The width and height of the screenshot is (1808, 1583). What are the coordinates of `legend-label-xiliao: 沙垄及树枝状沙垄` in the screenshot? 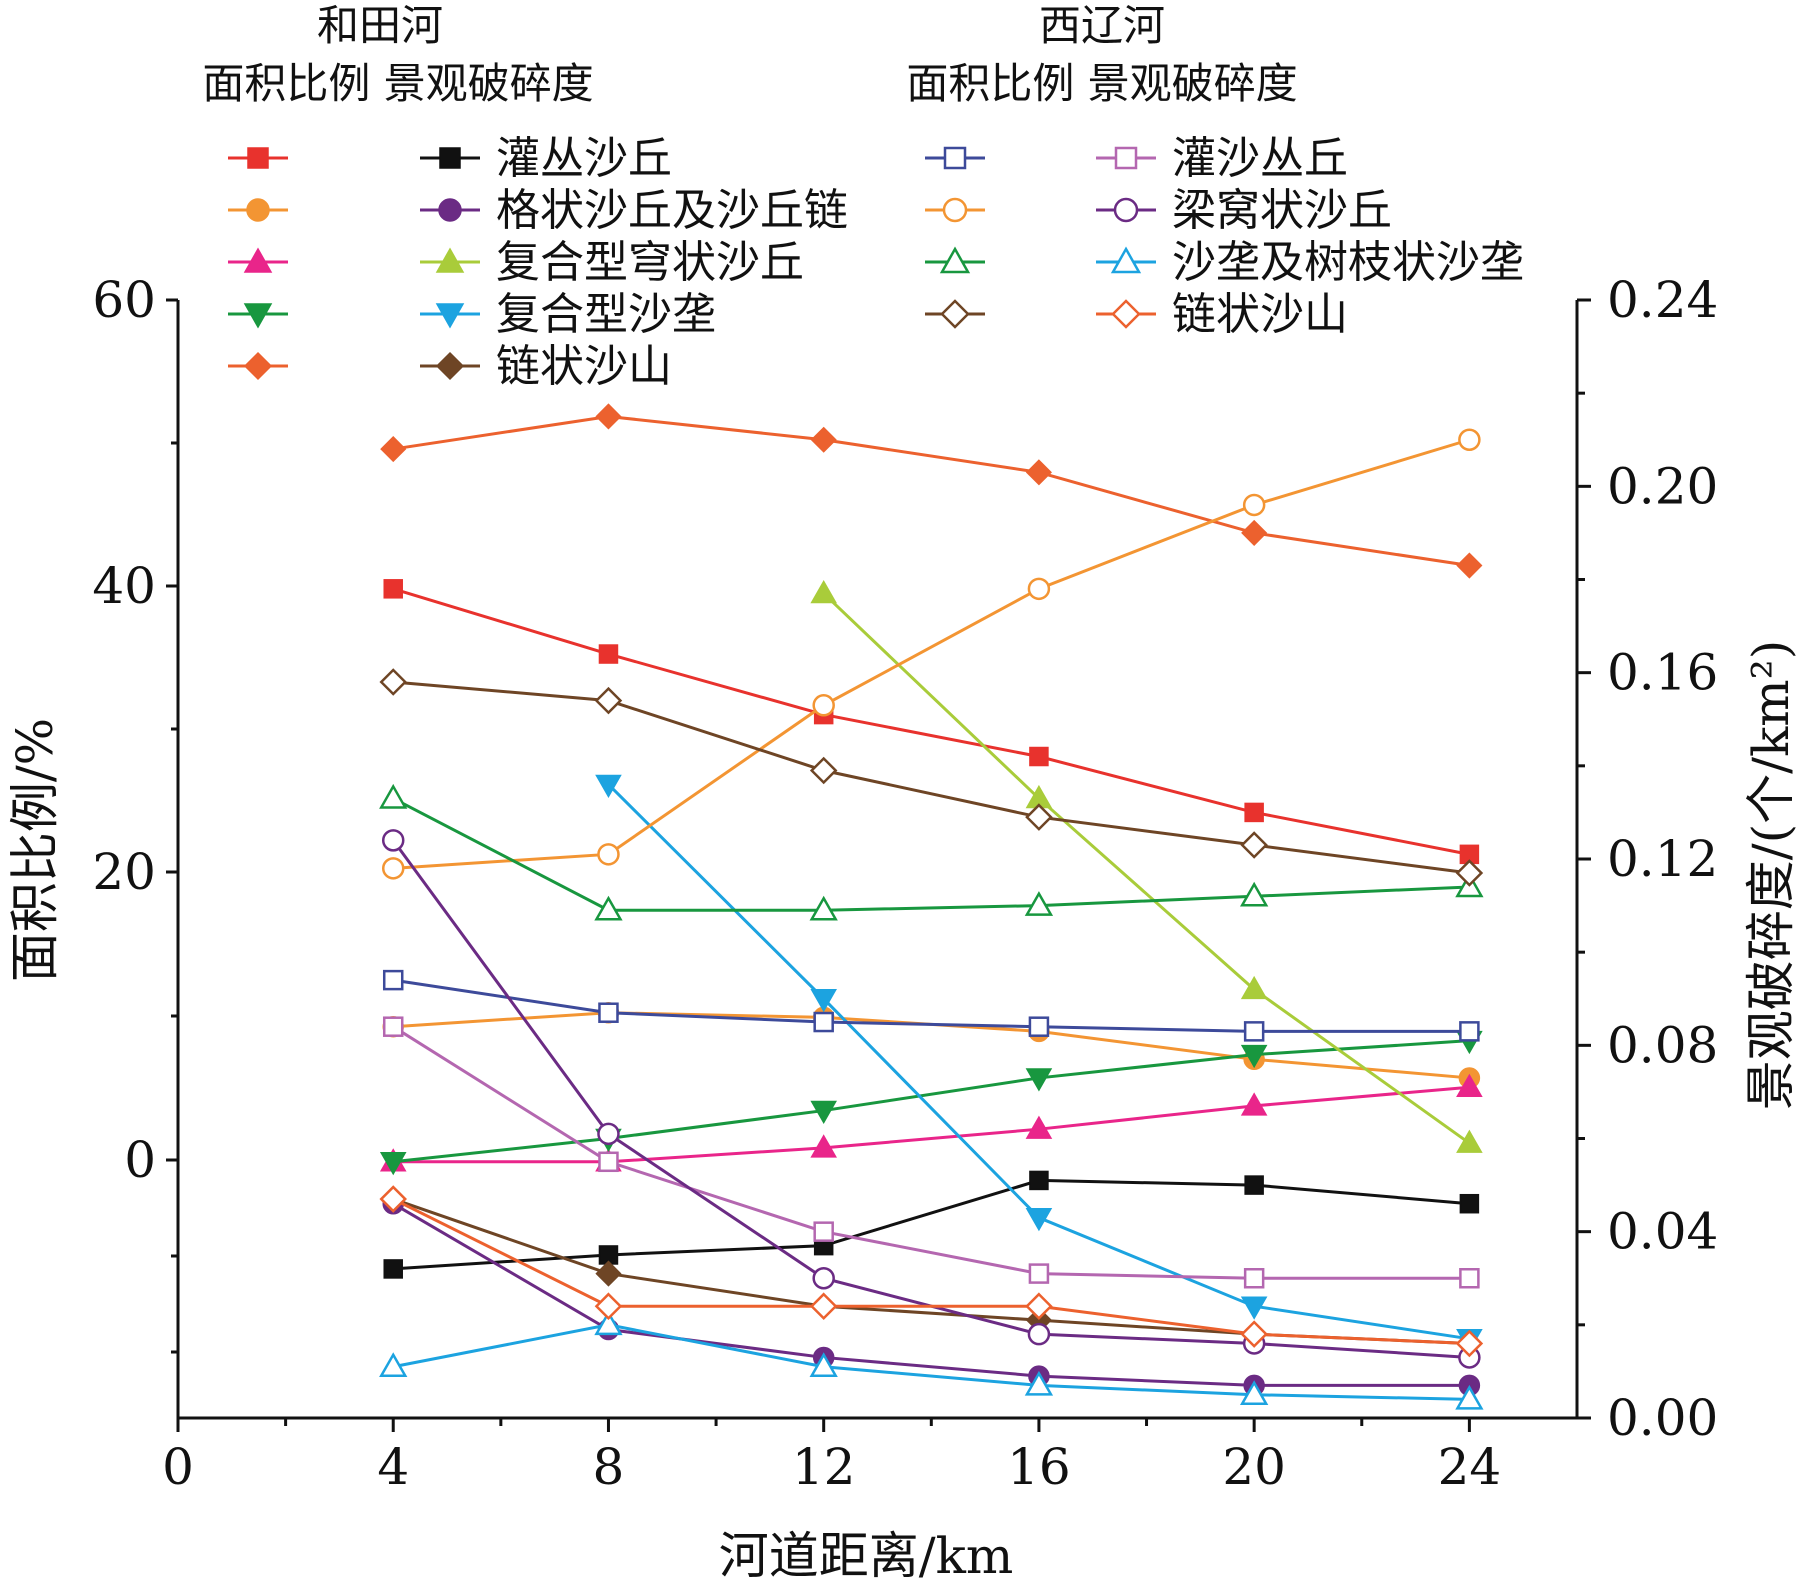 It's located at (1348, 262).